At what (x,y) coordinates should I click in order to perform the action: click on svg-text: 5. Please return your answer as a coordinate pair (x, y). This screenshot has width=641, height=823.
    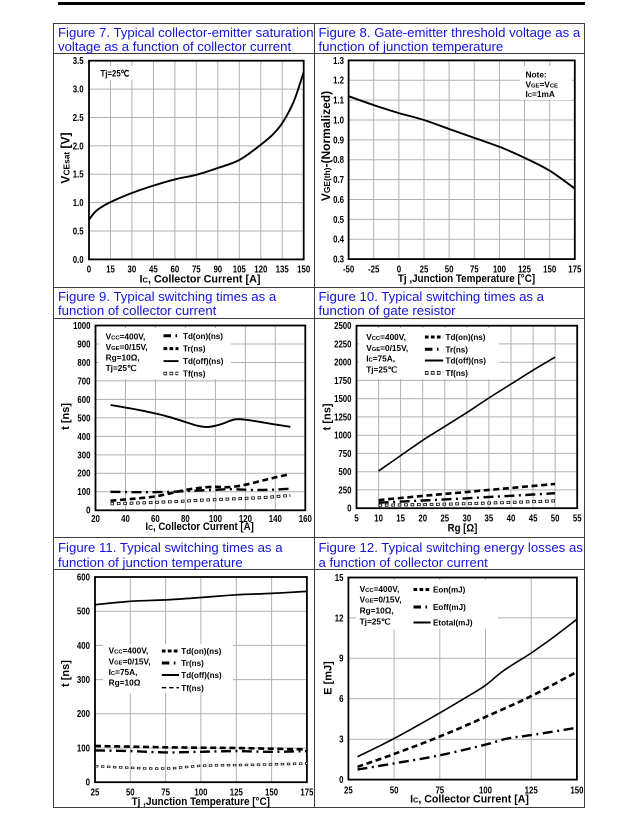
    Looking at the image, I should click on (356, 519).